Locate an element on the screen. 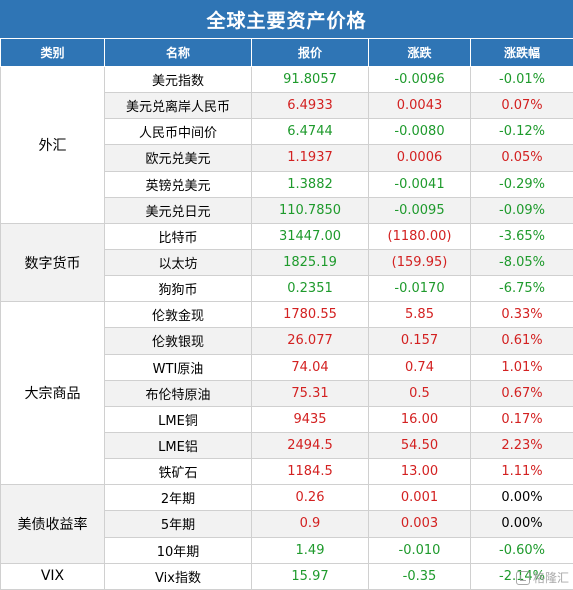  table-row: WTI原油 74.04 0.74 1.01% is located at coordinates (287, 367).